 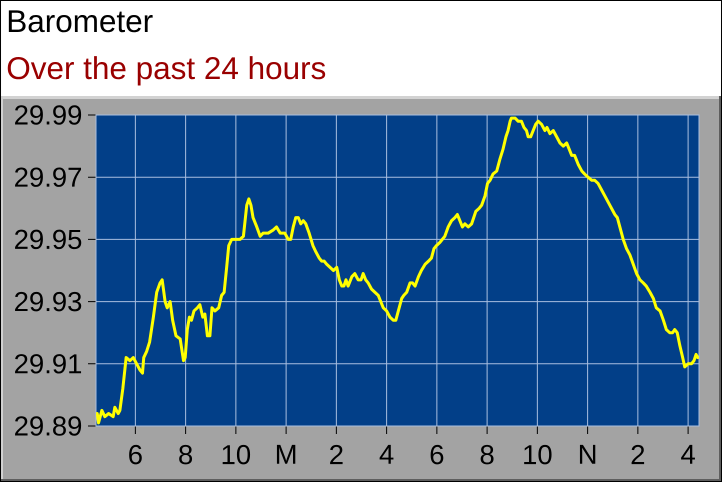 I want to click on y-tick-label: 29.99, so click(x=48, y=115).